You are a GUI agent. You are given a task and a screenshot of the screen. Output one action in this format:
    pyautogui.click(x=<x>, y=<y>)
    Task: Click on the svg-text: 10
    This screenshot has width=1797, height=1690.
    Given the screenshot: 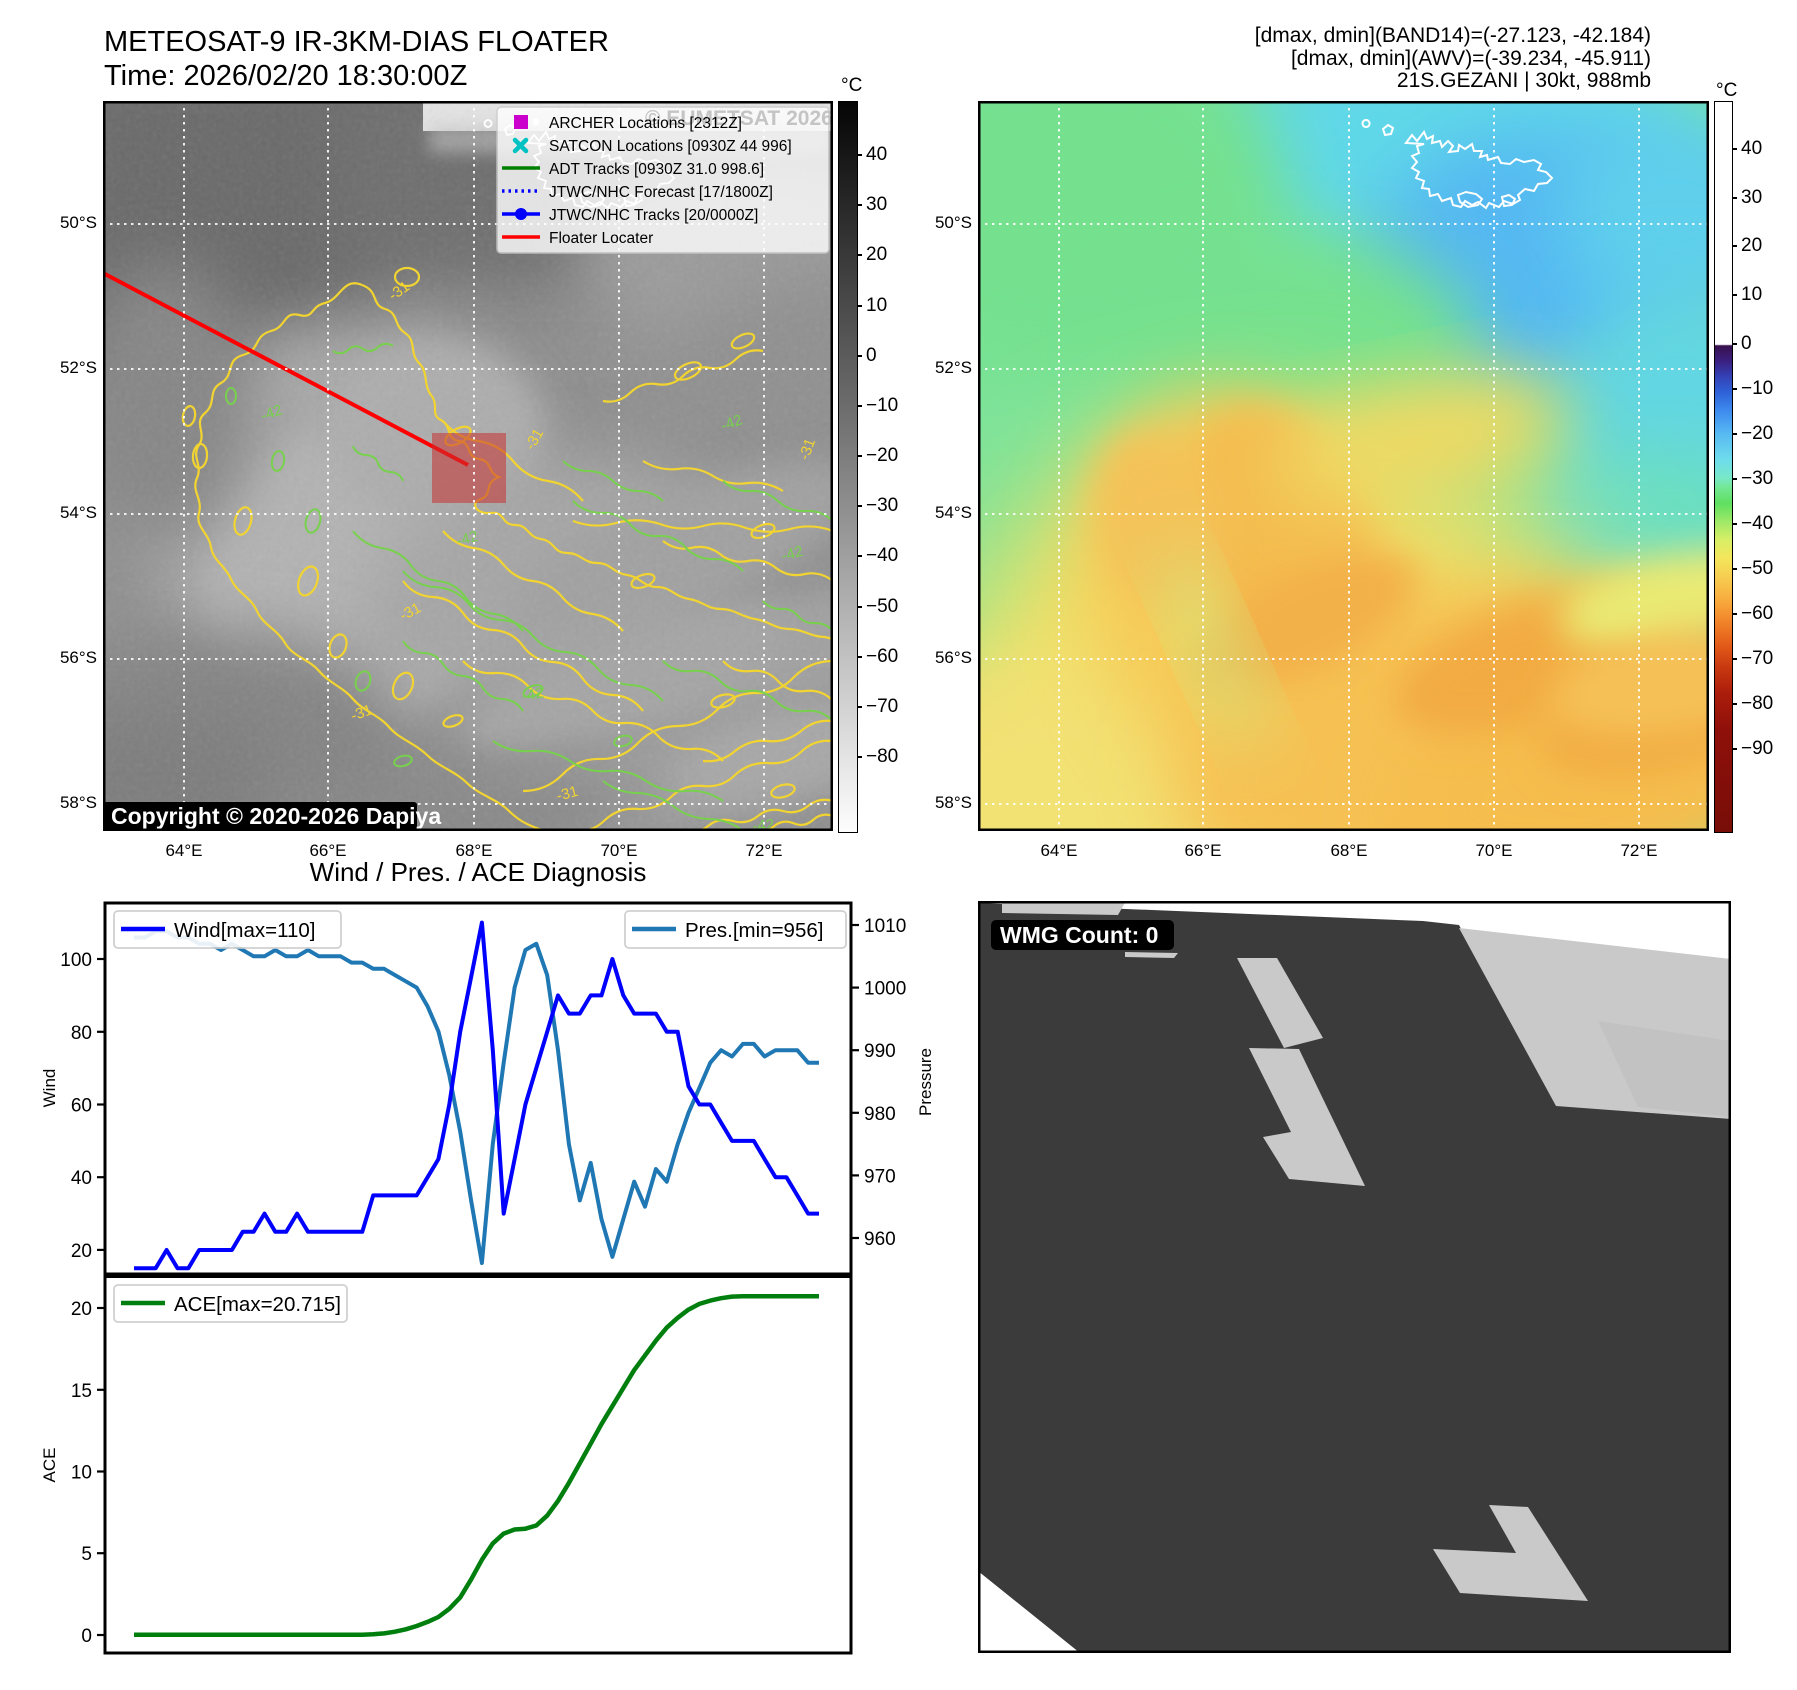 What is the action you would take?
    pyautogui.click(x=81, y=1473)
    